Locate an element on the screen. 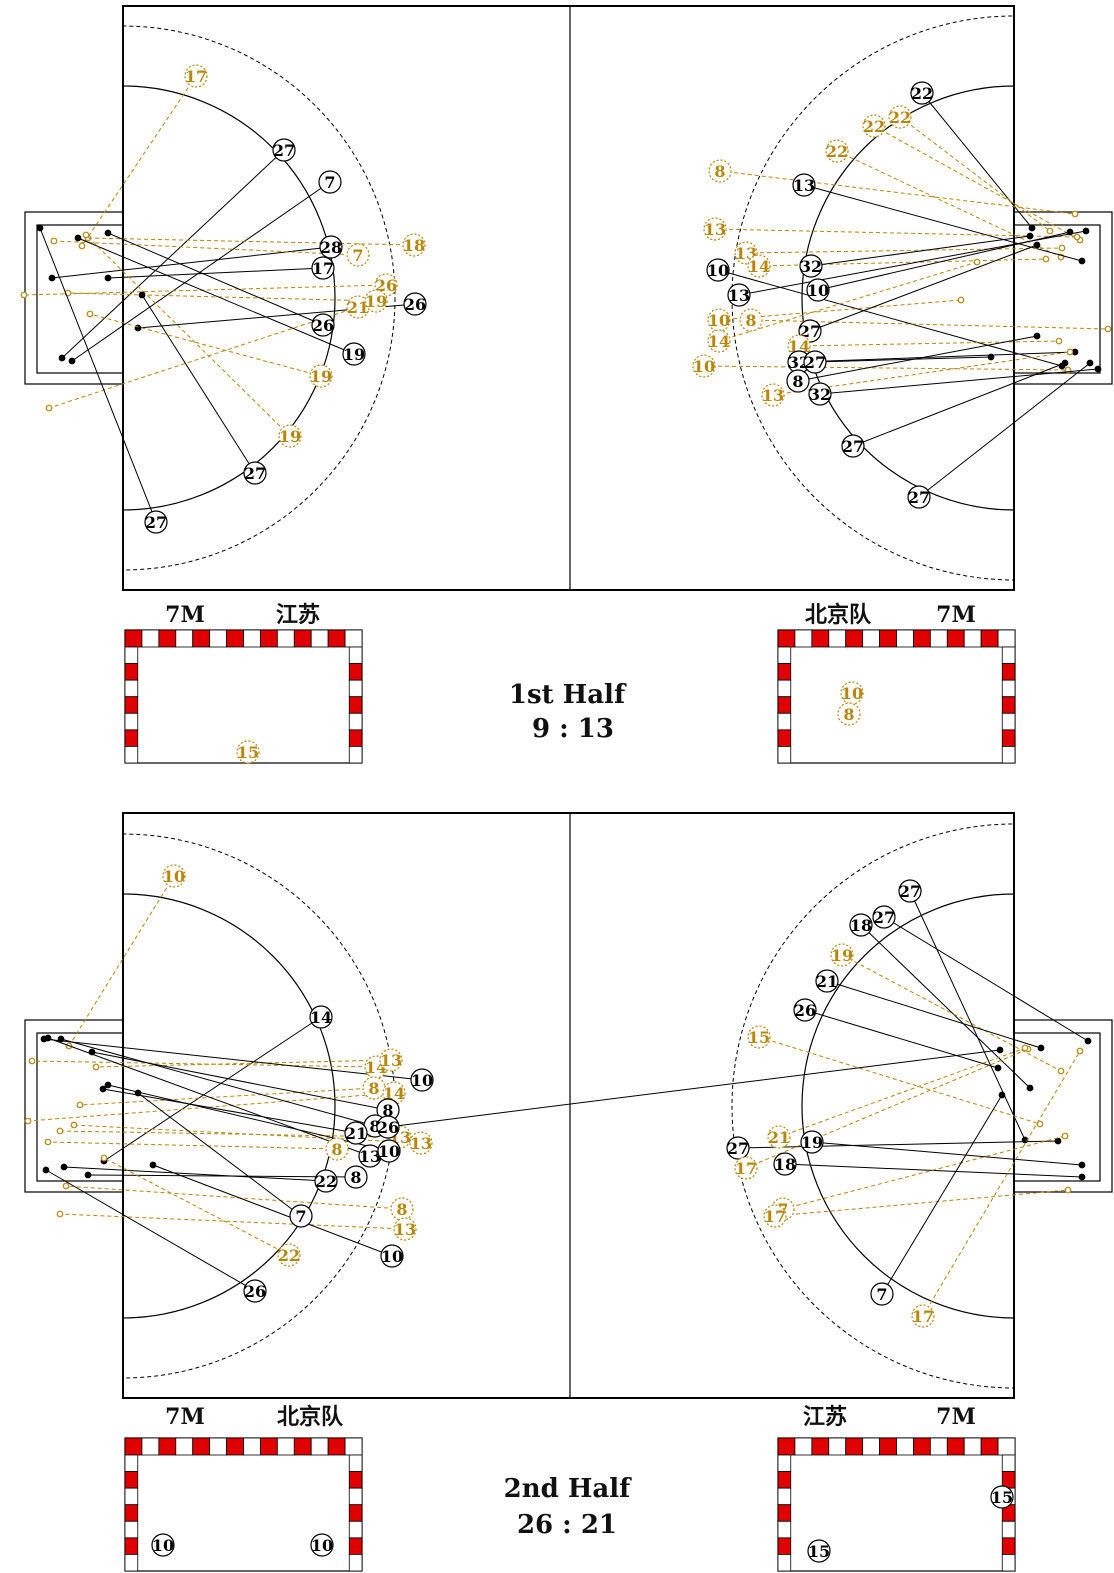  shot-marker: 8 is located at coordinates (720, 171).